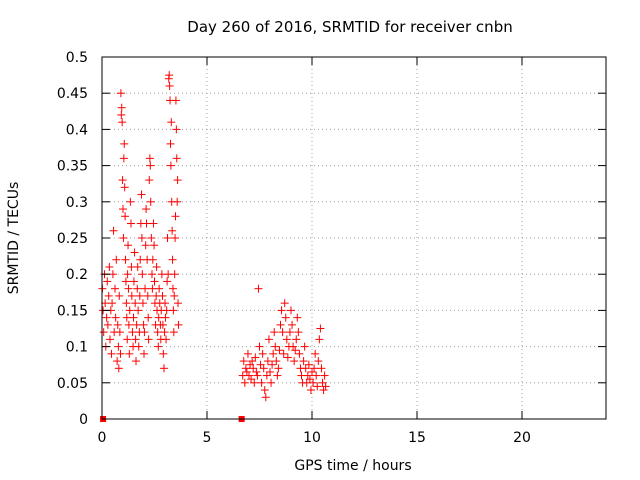  I want to click on y-tick-label: 0.35, so click(72, 167).